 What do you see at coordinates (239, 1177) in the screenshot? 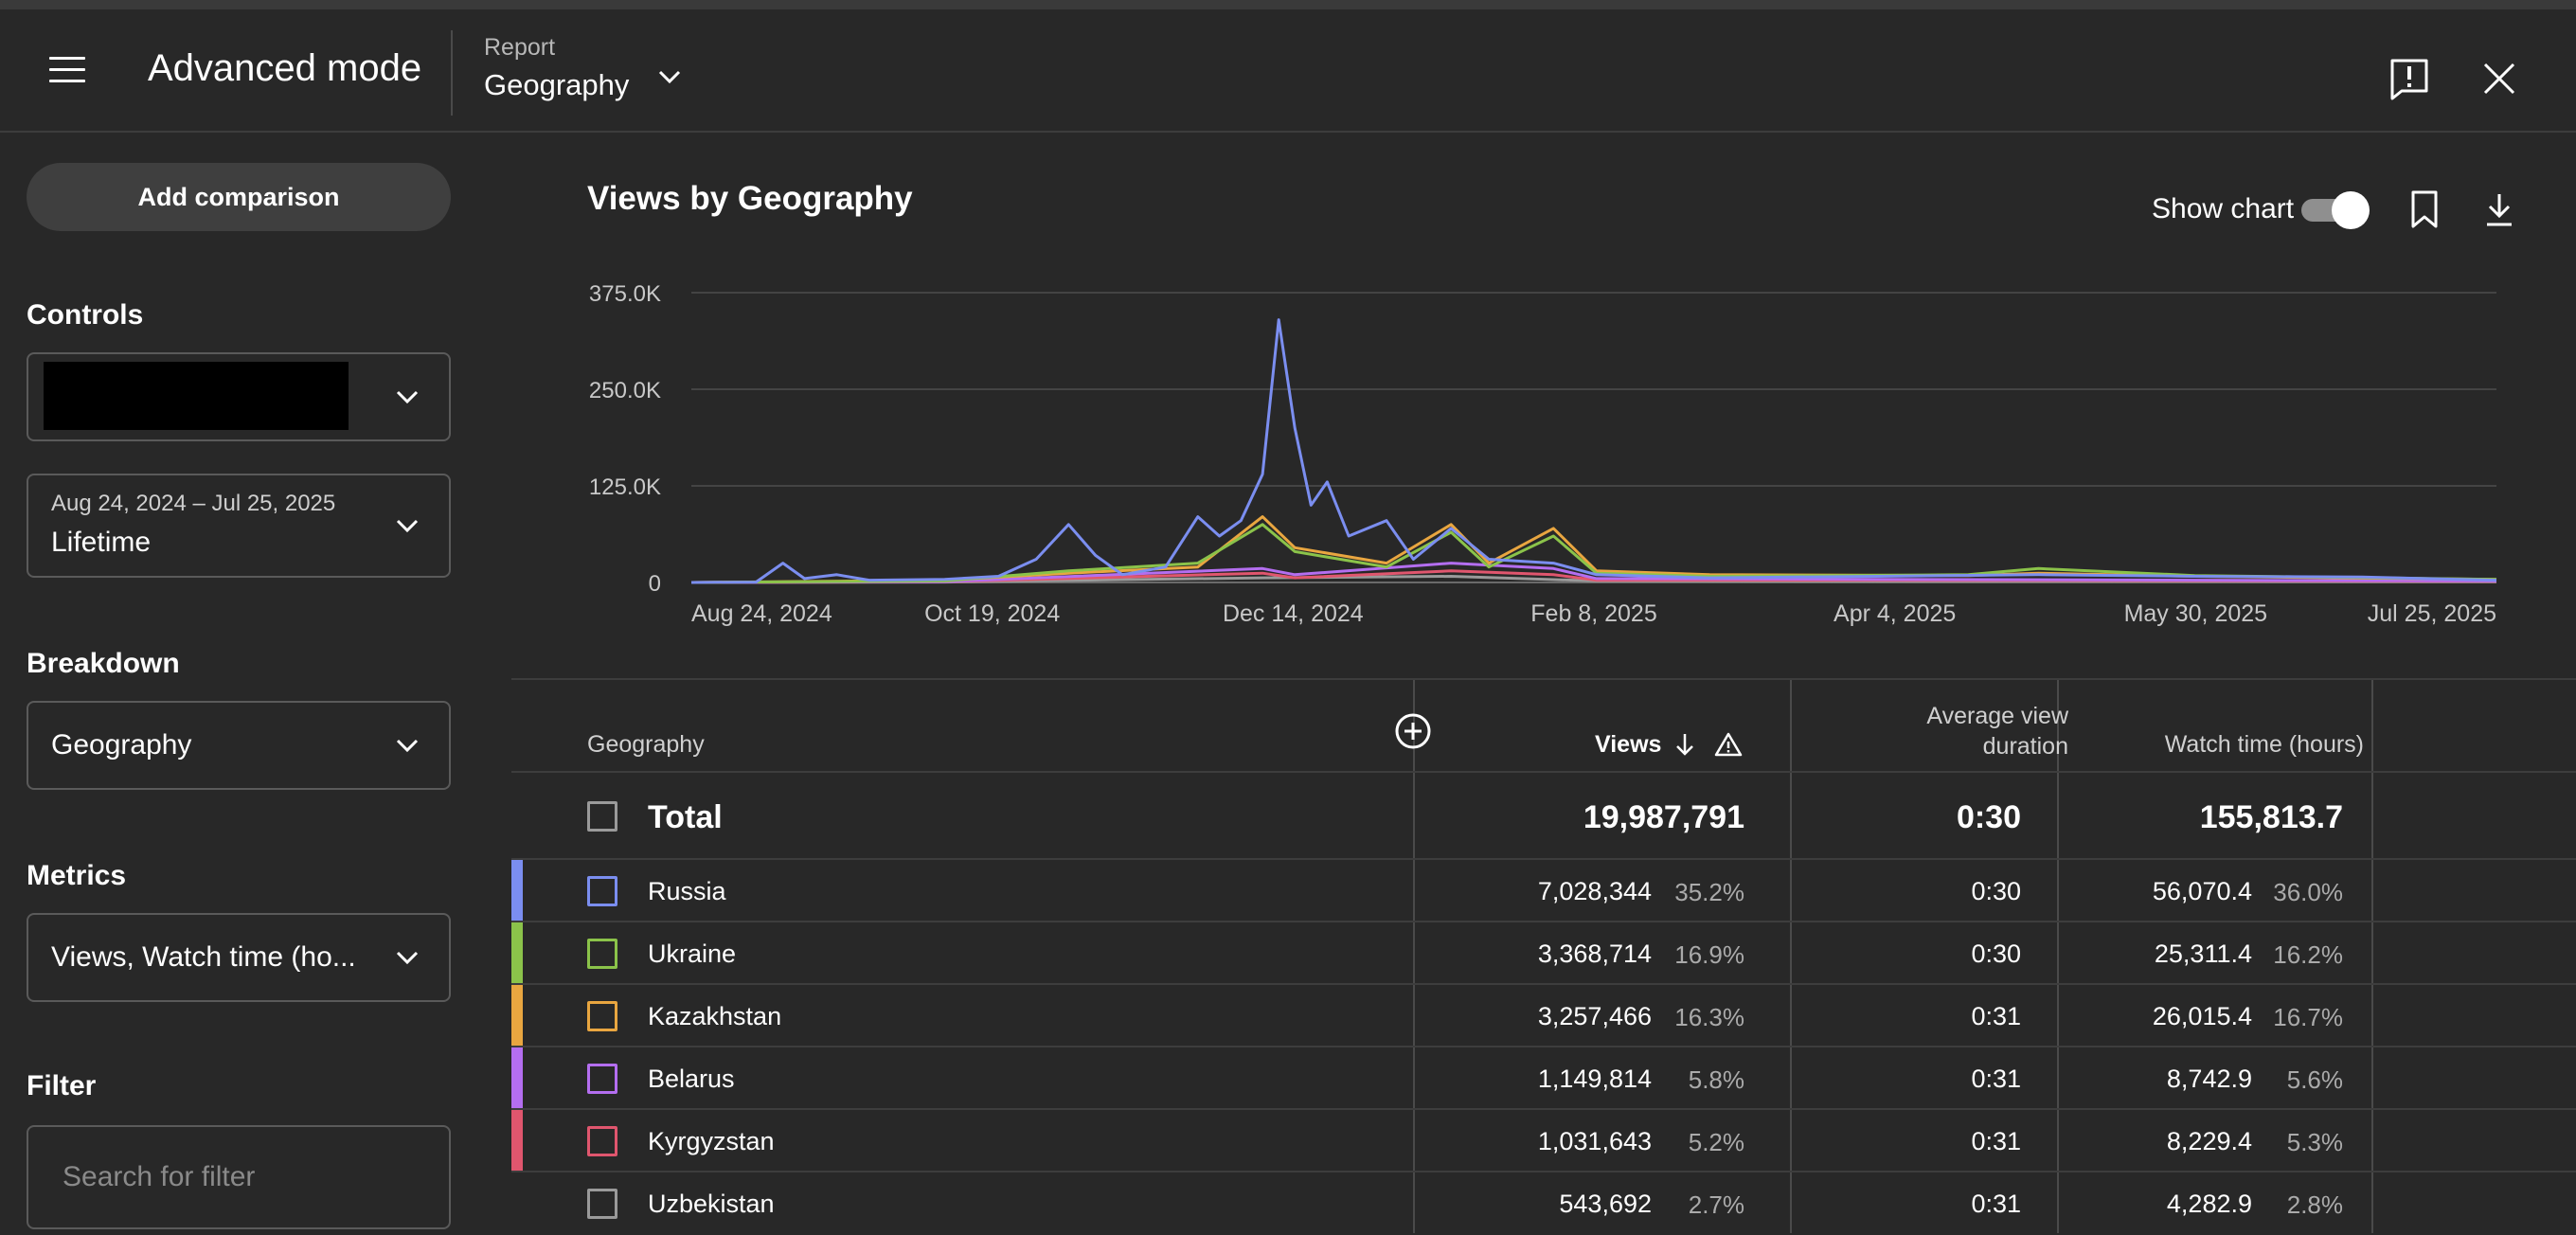
I see `filter-input` at bounding box center [239, 1177].